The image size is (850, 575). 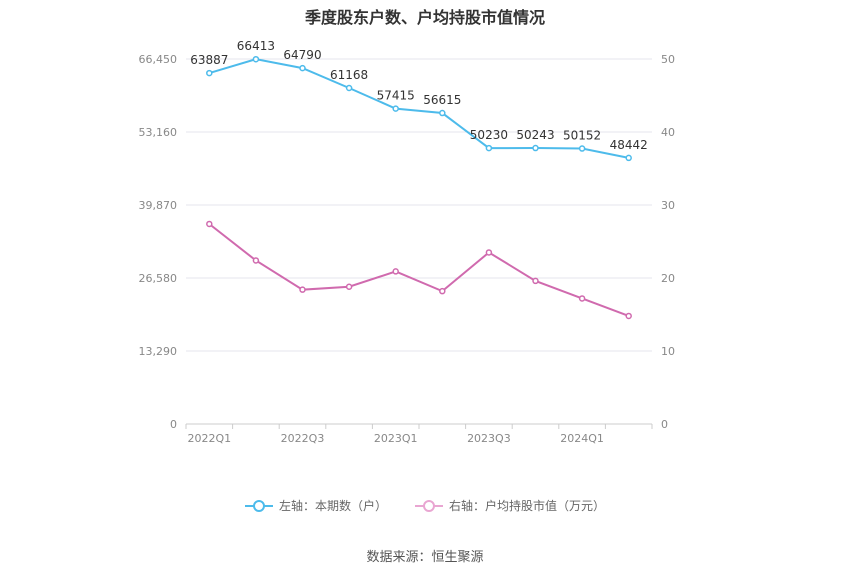 What do you see at coordinates (425, 557) in the screenshot?
I see `data-source: 数据来源：恒生聚源` at bounding box center [425, 557].